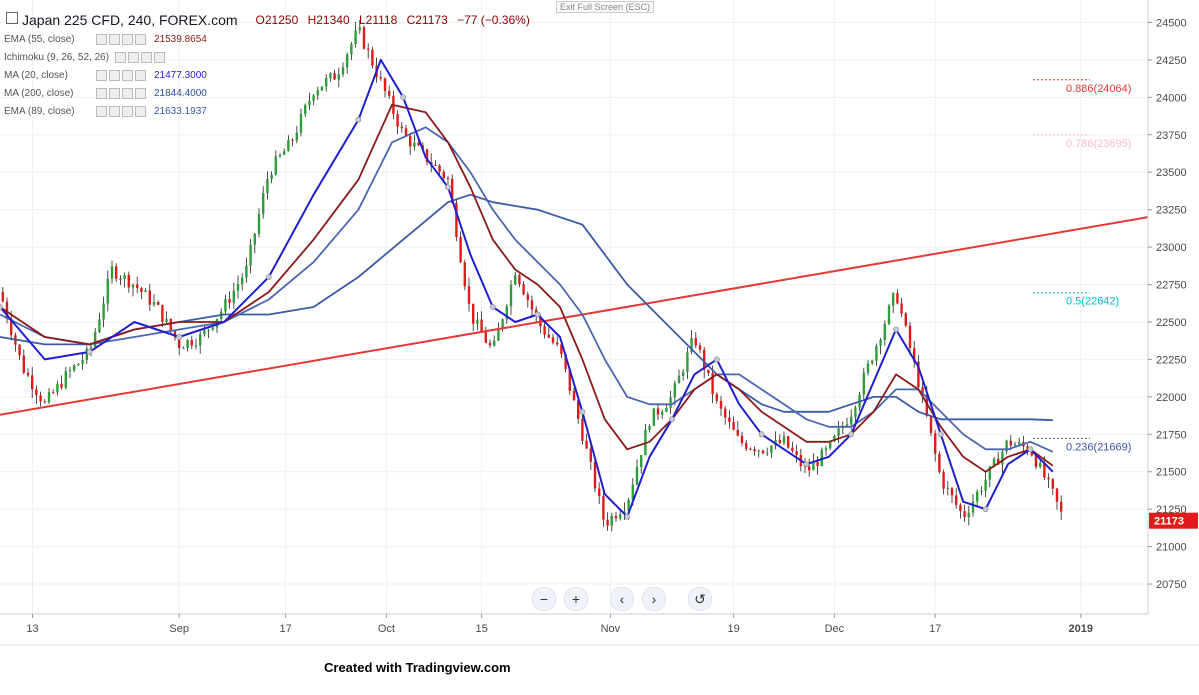 Image resolution: width=1199 pixels, height=695 pixels. What do you see at coordinates (700, 599) in the screenshot?
I see `reset-chart-button: ↺` at bounding box center [700, 599].